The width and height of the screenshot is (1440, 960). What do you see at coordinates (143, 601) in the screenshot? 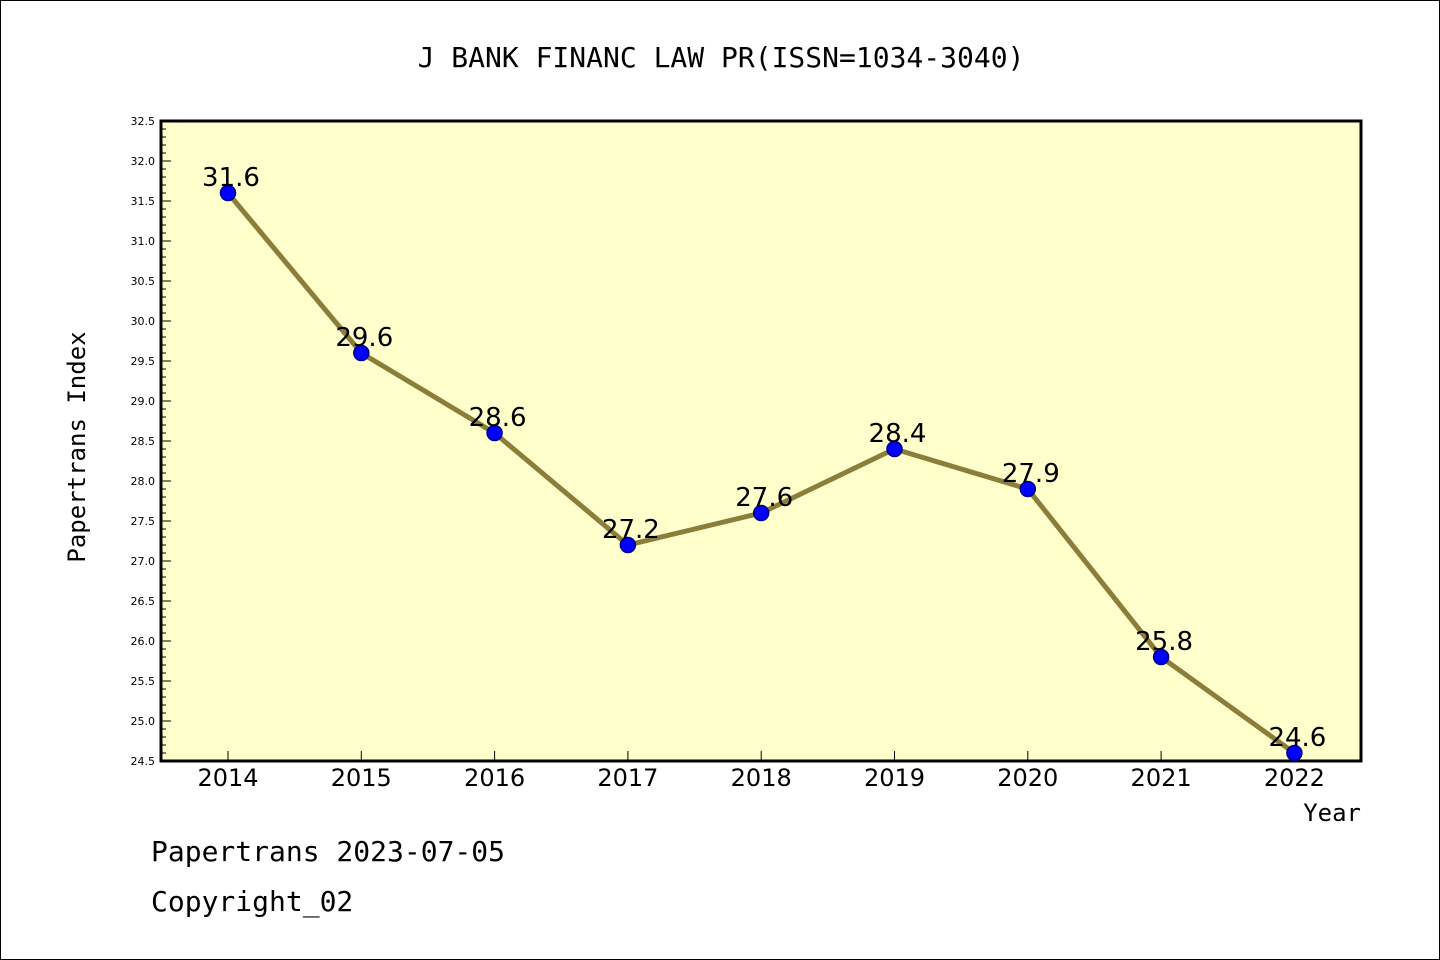
I see `y-tick-label: 26.5` at bounding box center [143, 601].